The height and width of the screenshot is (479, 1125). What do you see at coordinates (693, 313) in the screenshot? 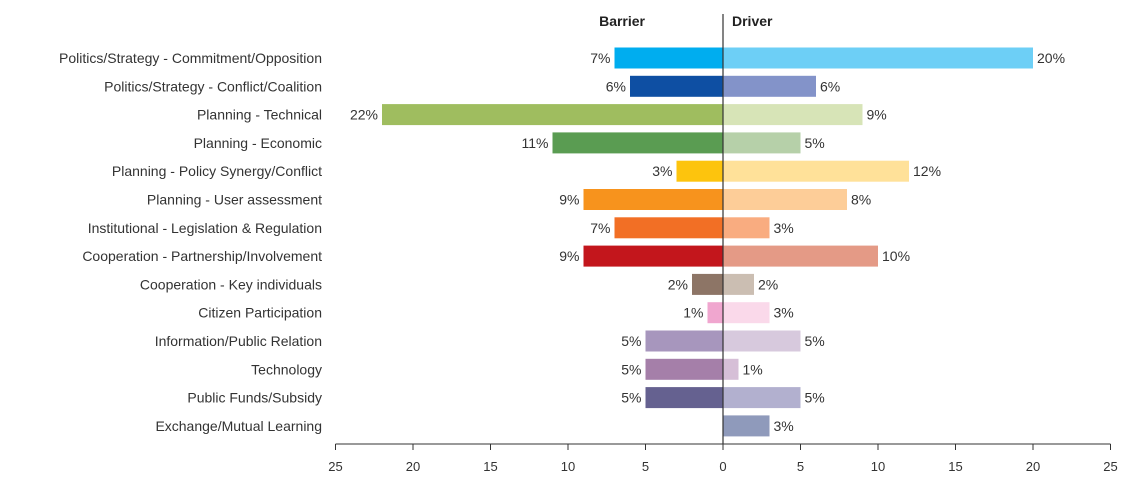
I see `barrier-value-label: 1%` at bounding box center [693, 313].